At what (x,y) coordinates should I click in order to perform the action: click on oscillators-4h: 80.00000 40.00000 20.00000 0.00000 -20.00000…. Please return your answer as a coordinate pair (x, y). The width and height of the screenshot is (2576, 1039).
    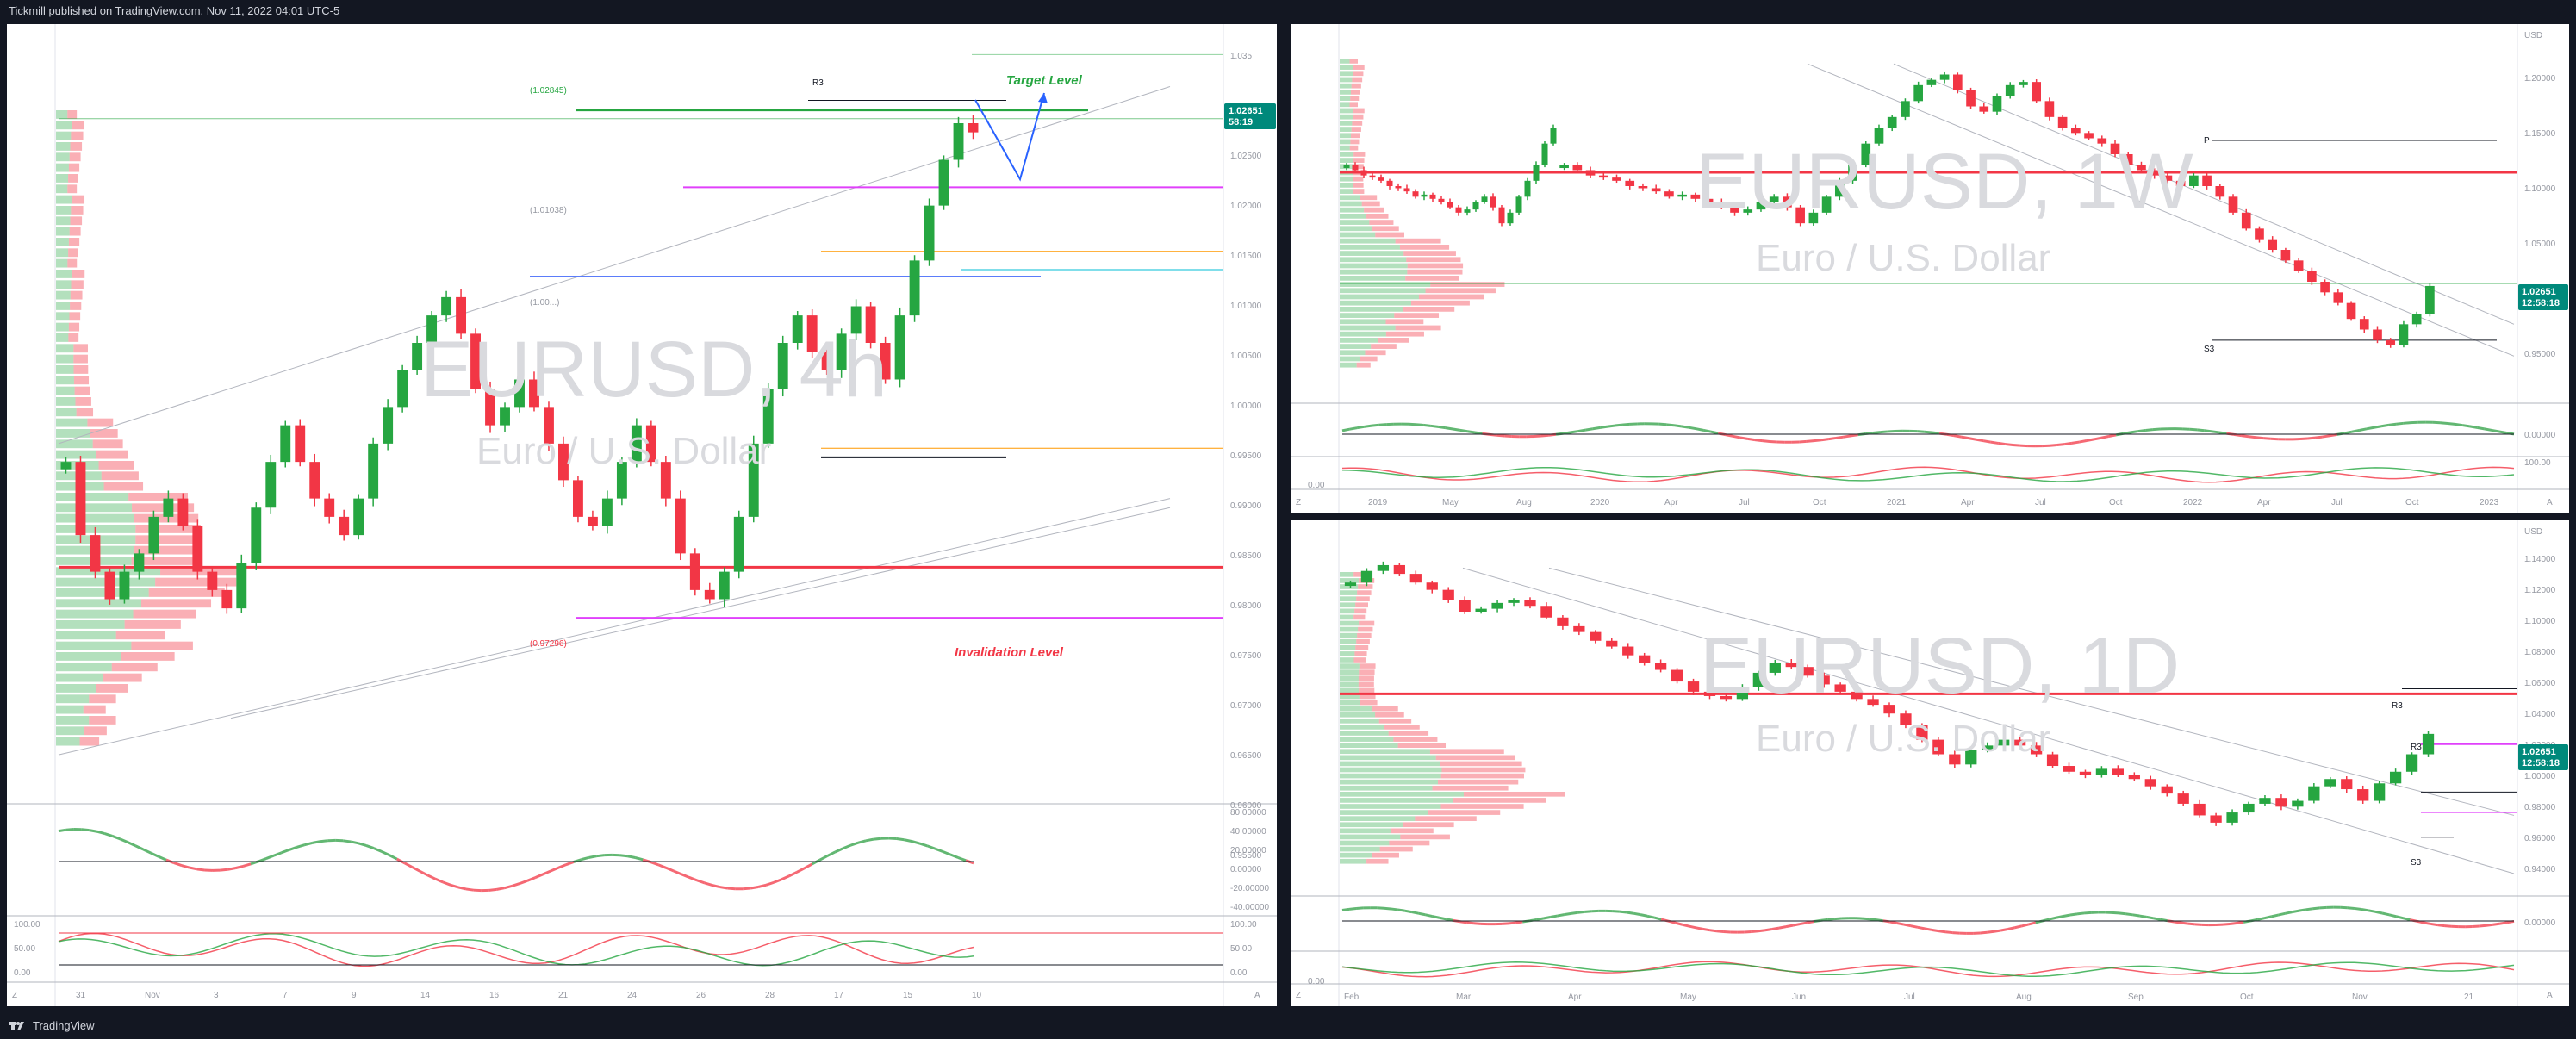
    Looking at the image, I should click on (642, 893).